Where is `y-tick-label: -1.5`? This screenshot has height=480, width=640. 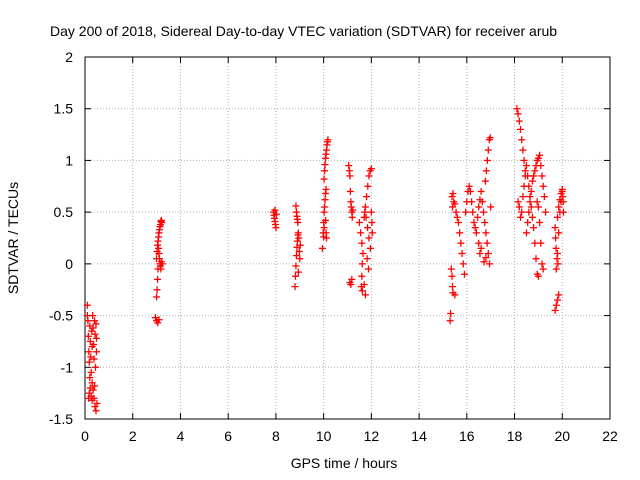 y-tick-label: -1.5 is located at coordinates (61, 419).